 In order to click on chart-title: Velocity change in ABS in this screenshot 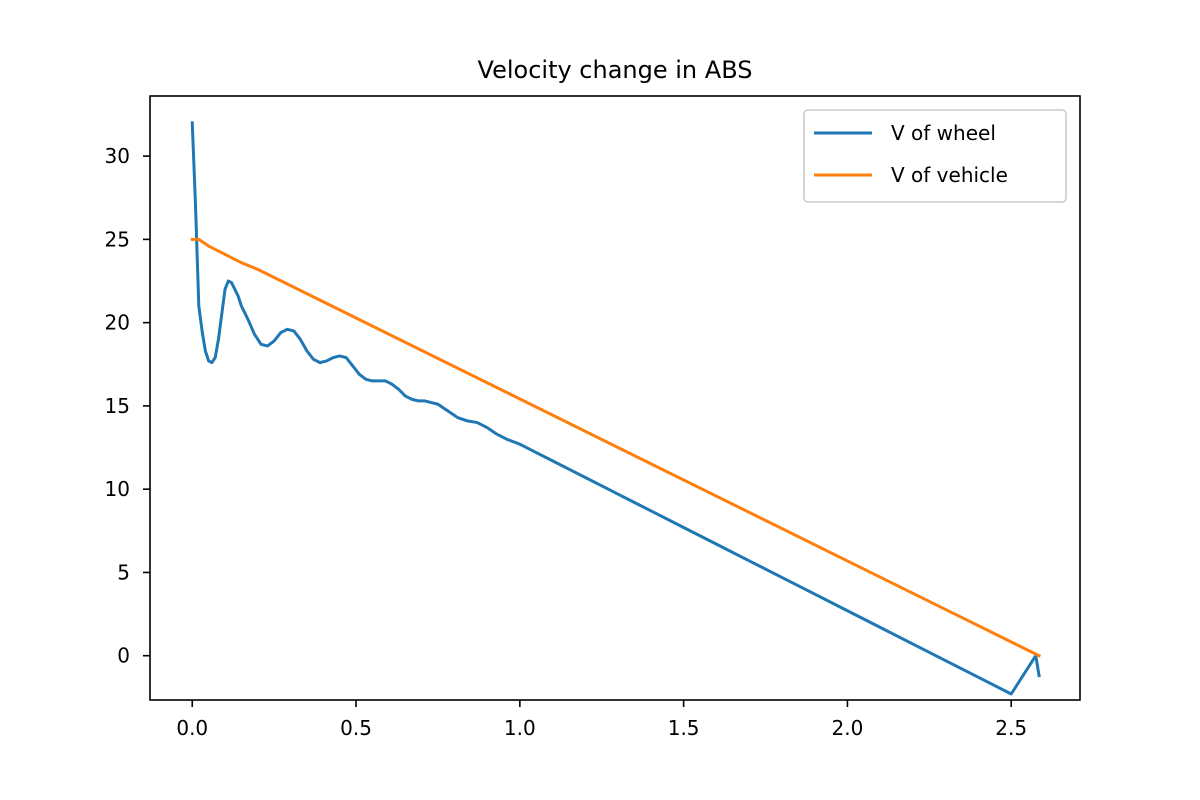, I will do `click(615, 70)`.